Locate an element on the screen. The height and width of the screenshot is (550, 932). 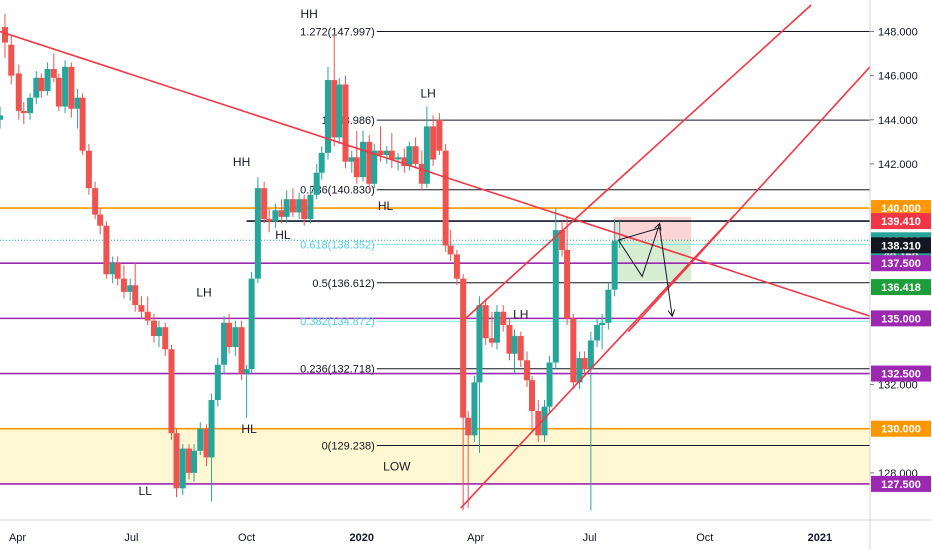
y-tick-label: 146.000 is located at coordinates (898, 77).